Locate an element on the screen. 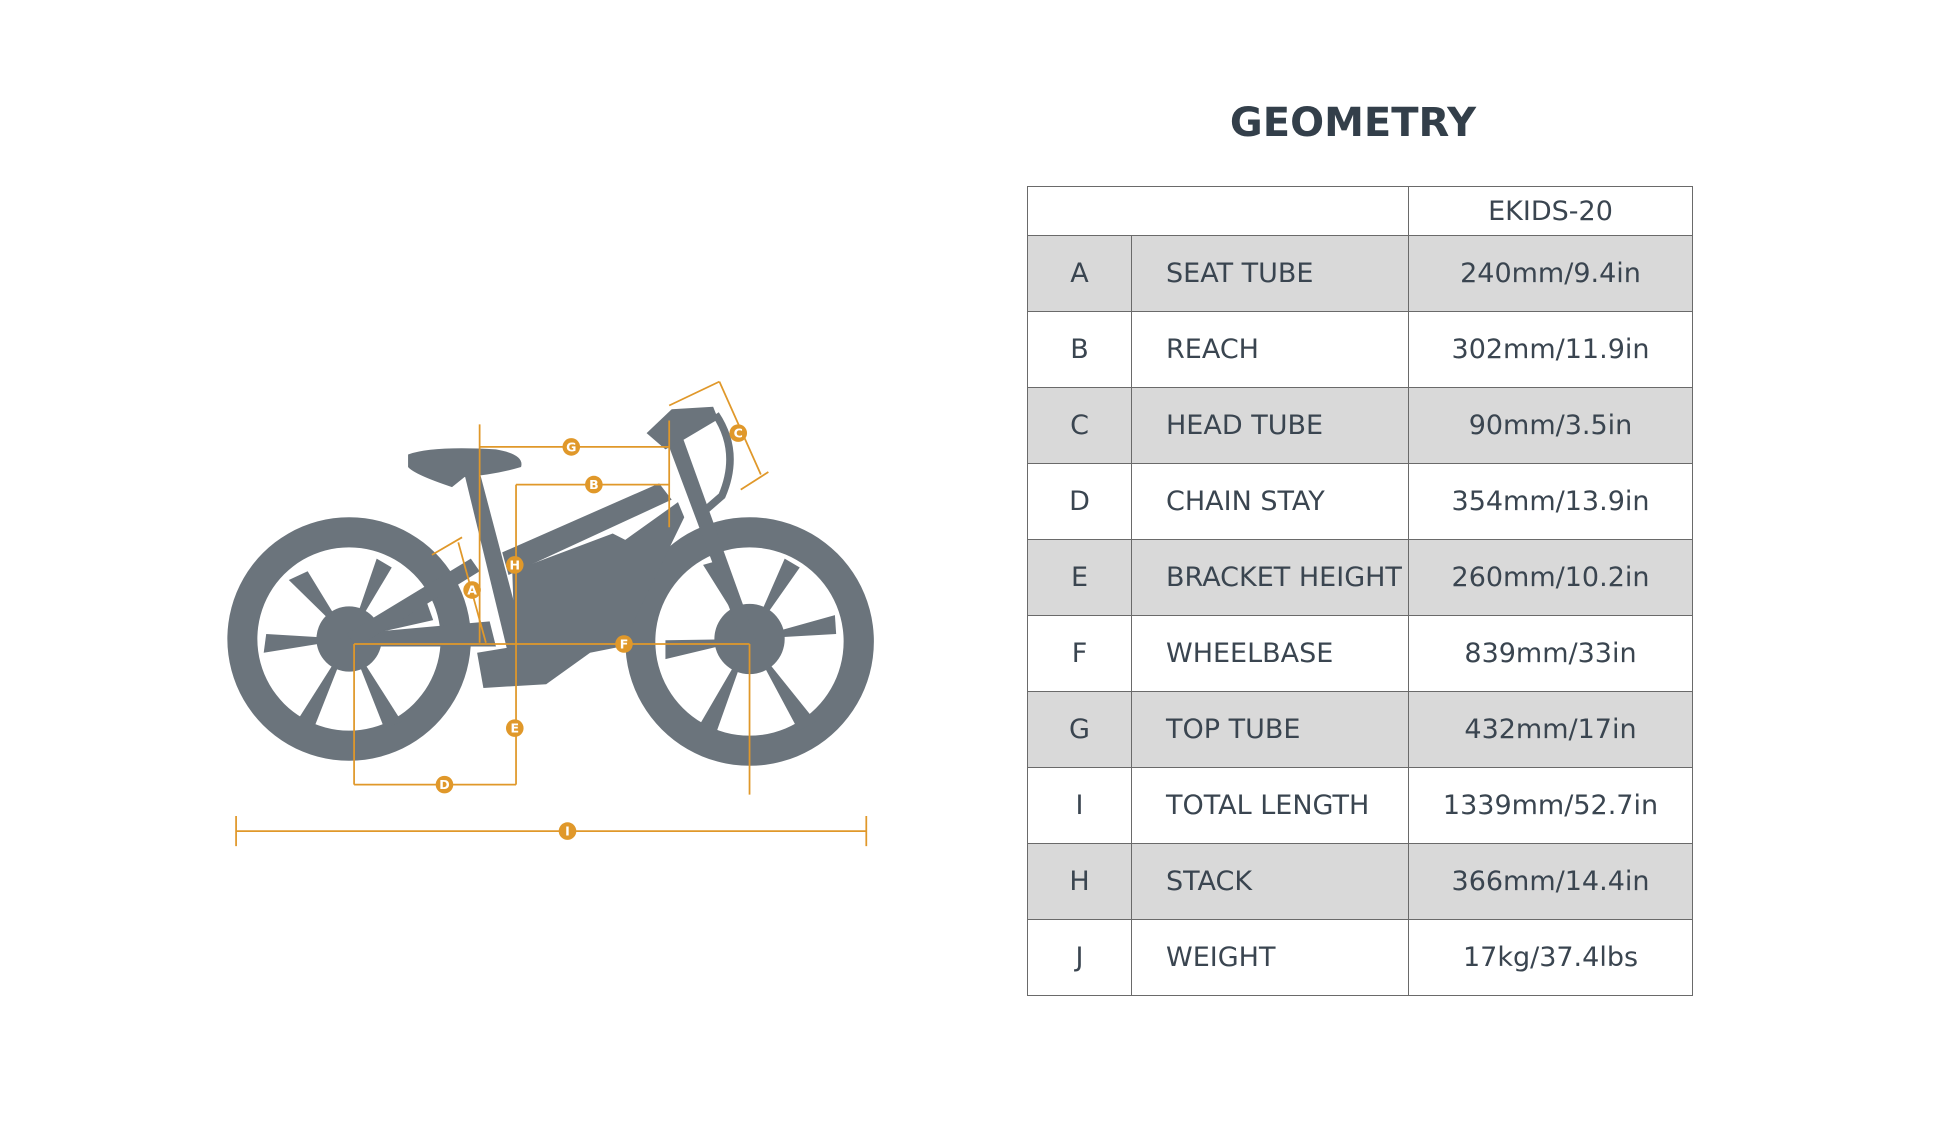  marker-d: D is located at coordinates (444, 784).